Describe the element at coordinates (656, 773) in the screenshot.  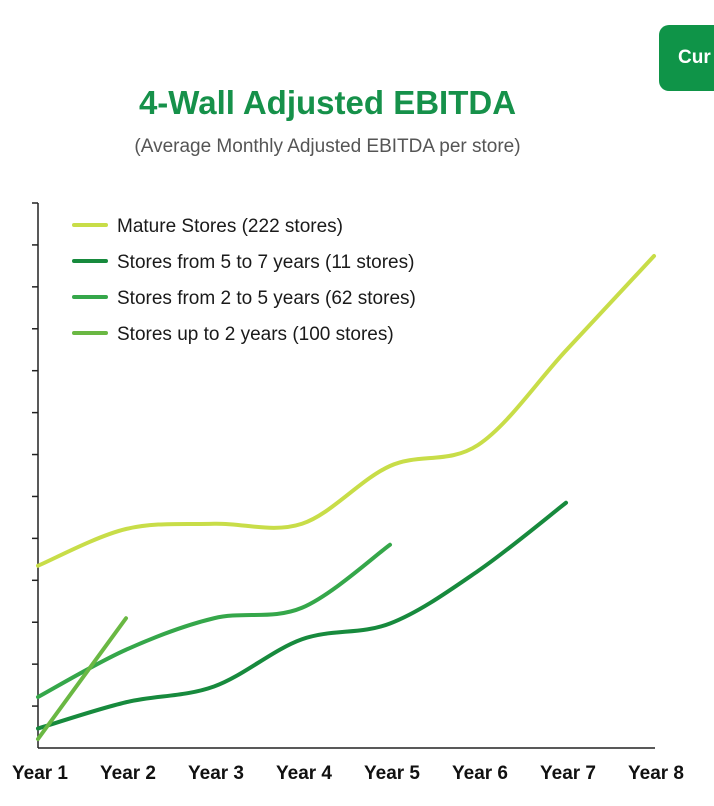
I see `x-tick-label: Year 8` at that location.